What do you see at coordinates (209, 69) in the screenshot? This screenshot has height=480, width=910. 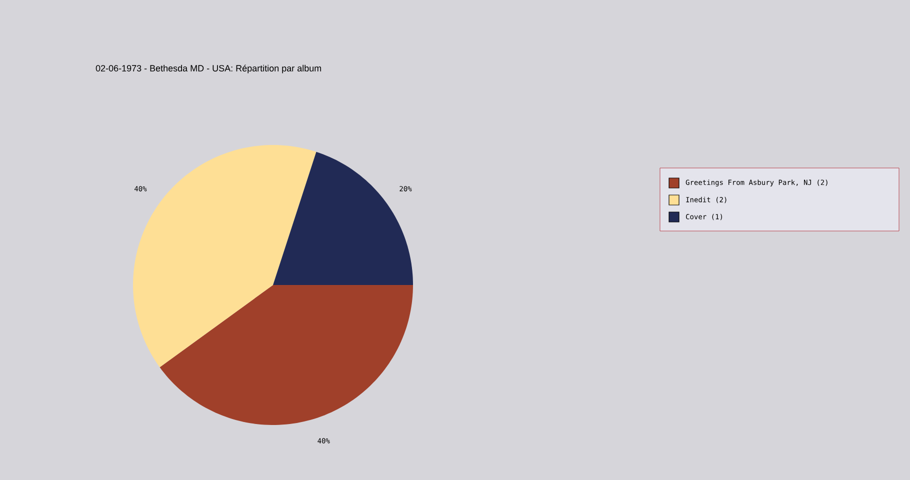 I see `chart-title: 02-06-1973 - Bethesda MD - USA: Répartition par album` at bounding box center [209, 69].